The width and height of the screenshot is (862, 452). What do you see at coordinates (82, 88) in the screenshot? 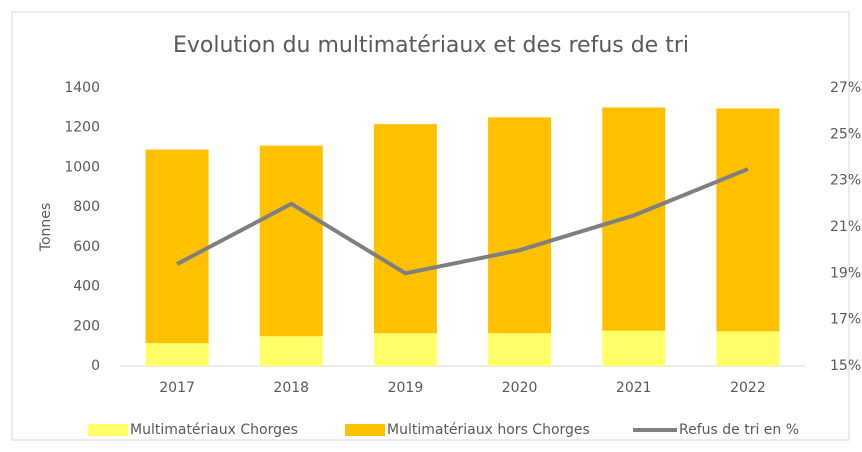
I see `y-tick-label: 1400` at bounding box center [82, 88].